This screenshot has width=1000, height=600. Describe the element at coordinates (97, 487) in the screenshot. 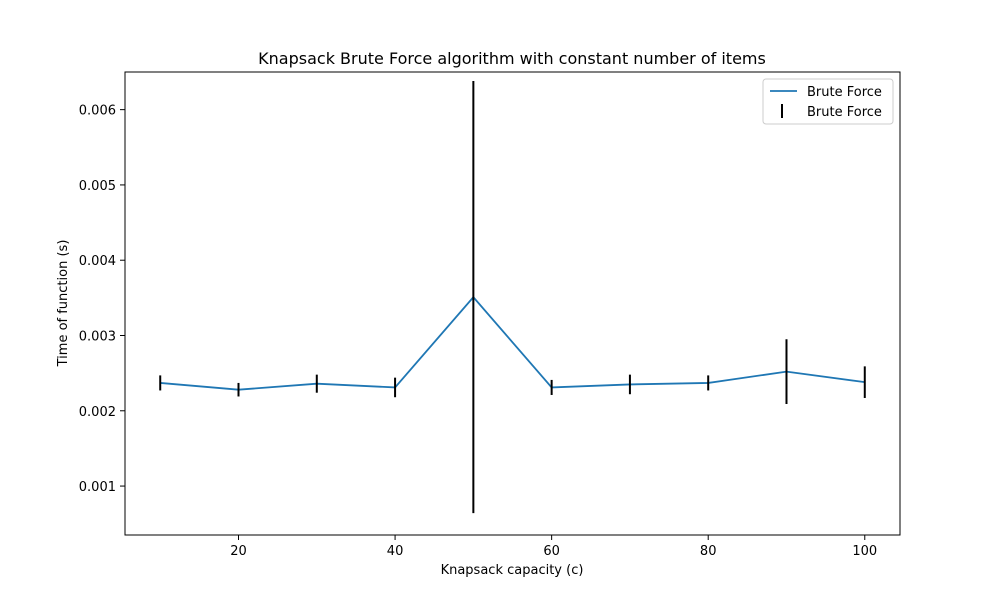

I see `y-tick-label: 0.001` at that location.